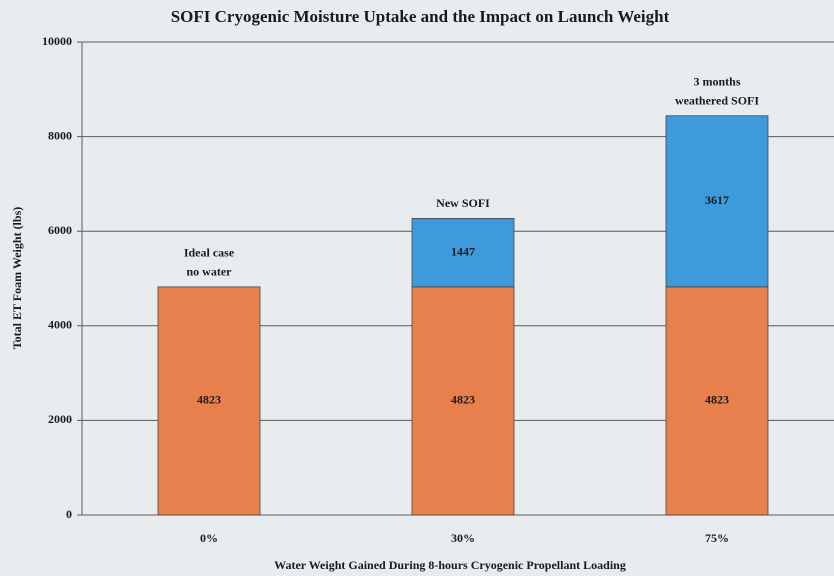 The width and height of the screenshot is (834, 576). Describe the element at coordinates (717, 538) in the screenshot. I see `x-tick-label: 75%` at that location.